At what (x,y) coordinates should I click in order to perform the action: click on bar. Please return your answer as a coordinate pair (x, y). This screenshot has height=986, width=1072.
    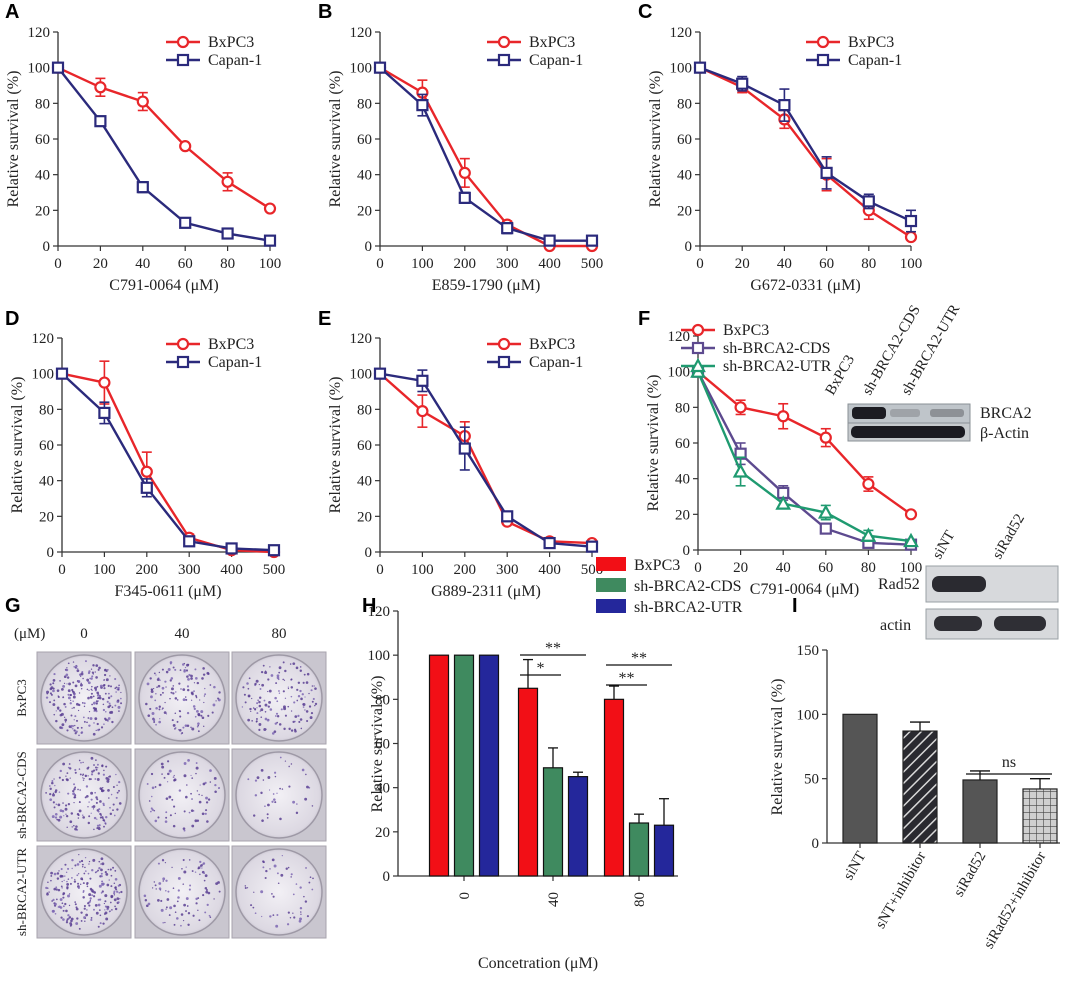
    Looking at the image, I should click on (464, 765).